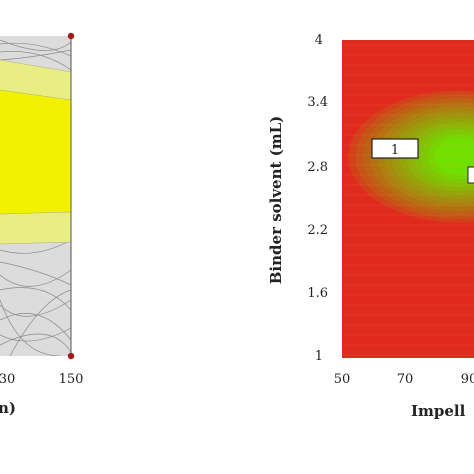 Image resolution: width=474 pixels, height=474 pixels. Describe the element at coordinates (319, 356) in the screenshot. I see `y-tick-1: 1` at that location.